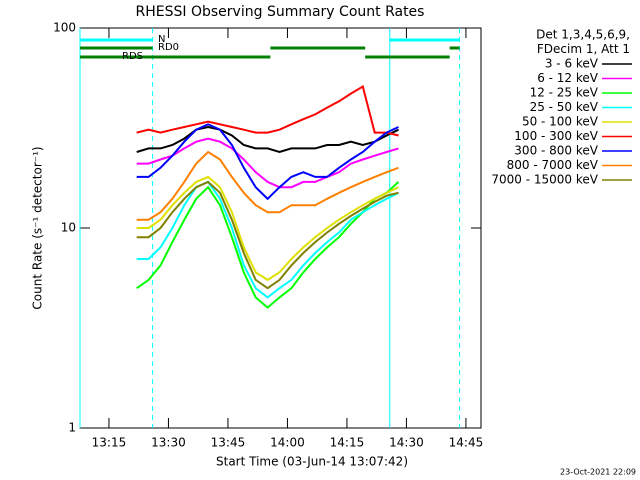 This screenshot has width=640, height=480. Describe the element at coordinates (406, 443) in the screenshot. I see `x-tick-label: 14:30` at that location.